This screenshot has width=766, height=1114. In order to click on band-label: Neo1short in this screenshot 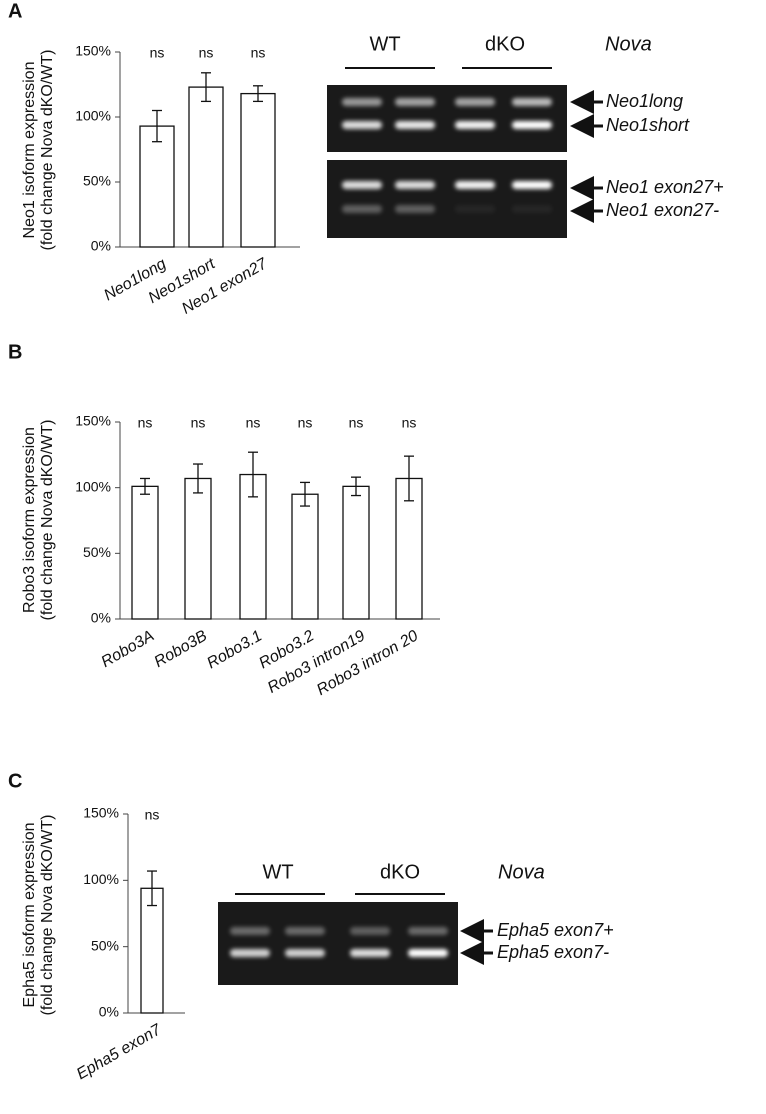, I will do `click(648, 125)`.